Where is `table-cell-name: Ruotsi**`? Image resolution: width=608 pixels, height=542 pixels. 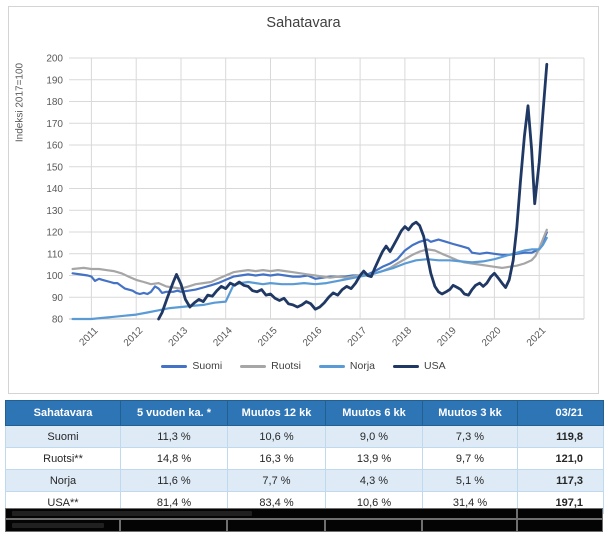
table-cell-name: Ruotsi** is located at coordinates (63, 458).